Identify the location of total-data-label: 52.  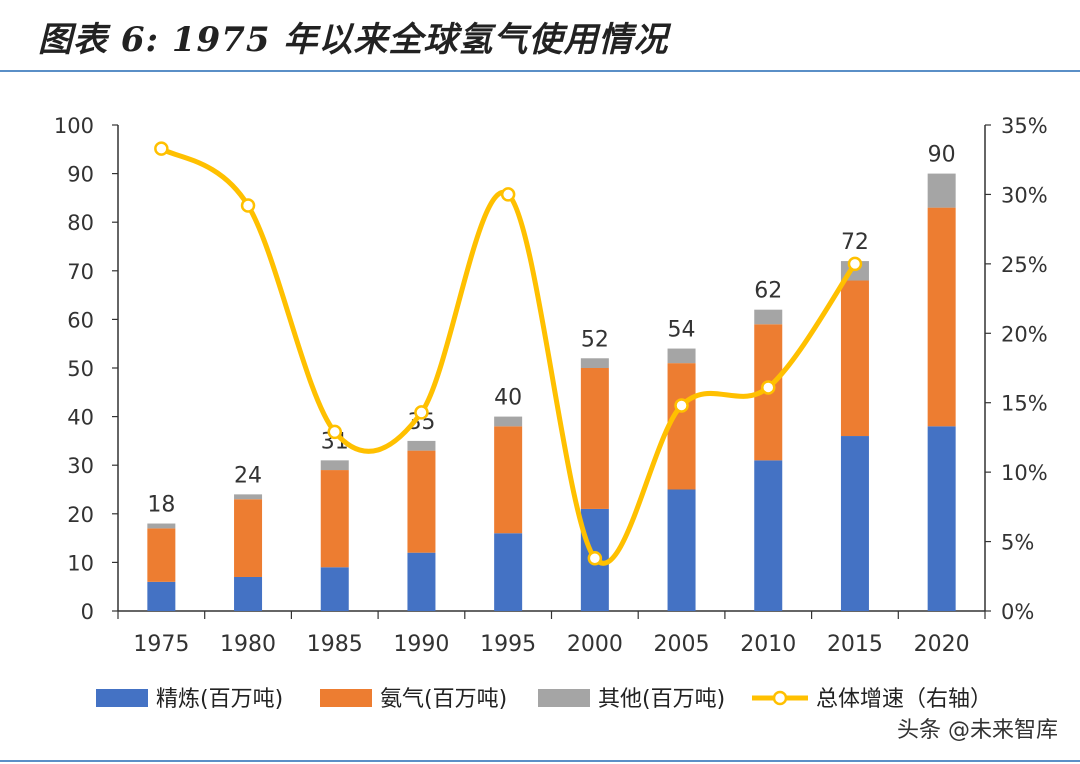
(595, 339).